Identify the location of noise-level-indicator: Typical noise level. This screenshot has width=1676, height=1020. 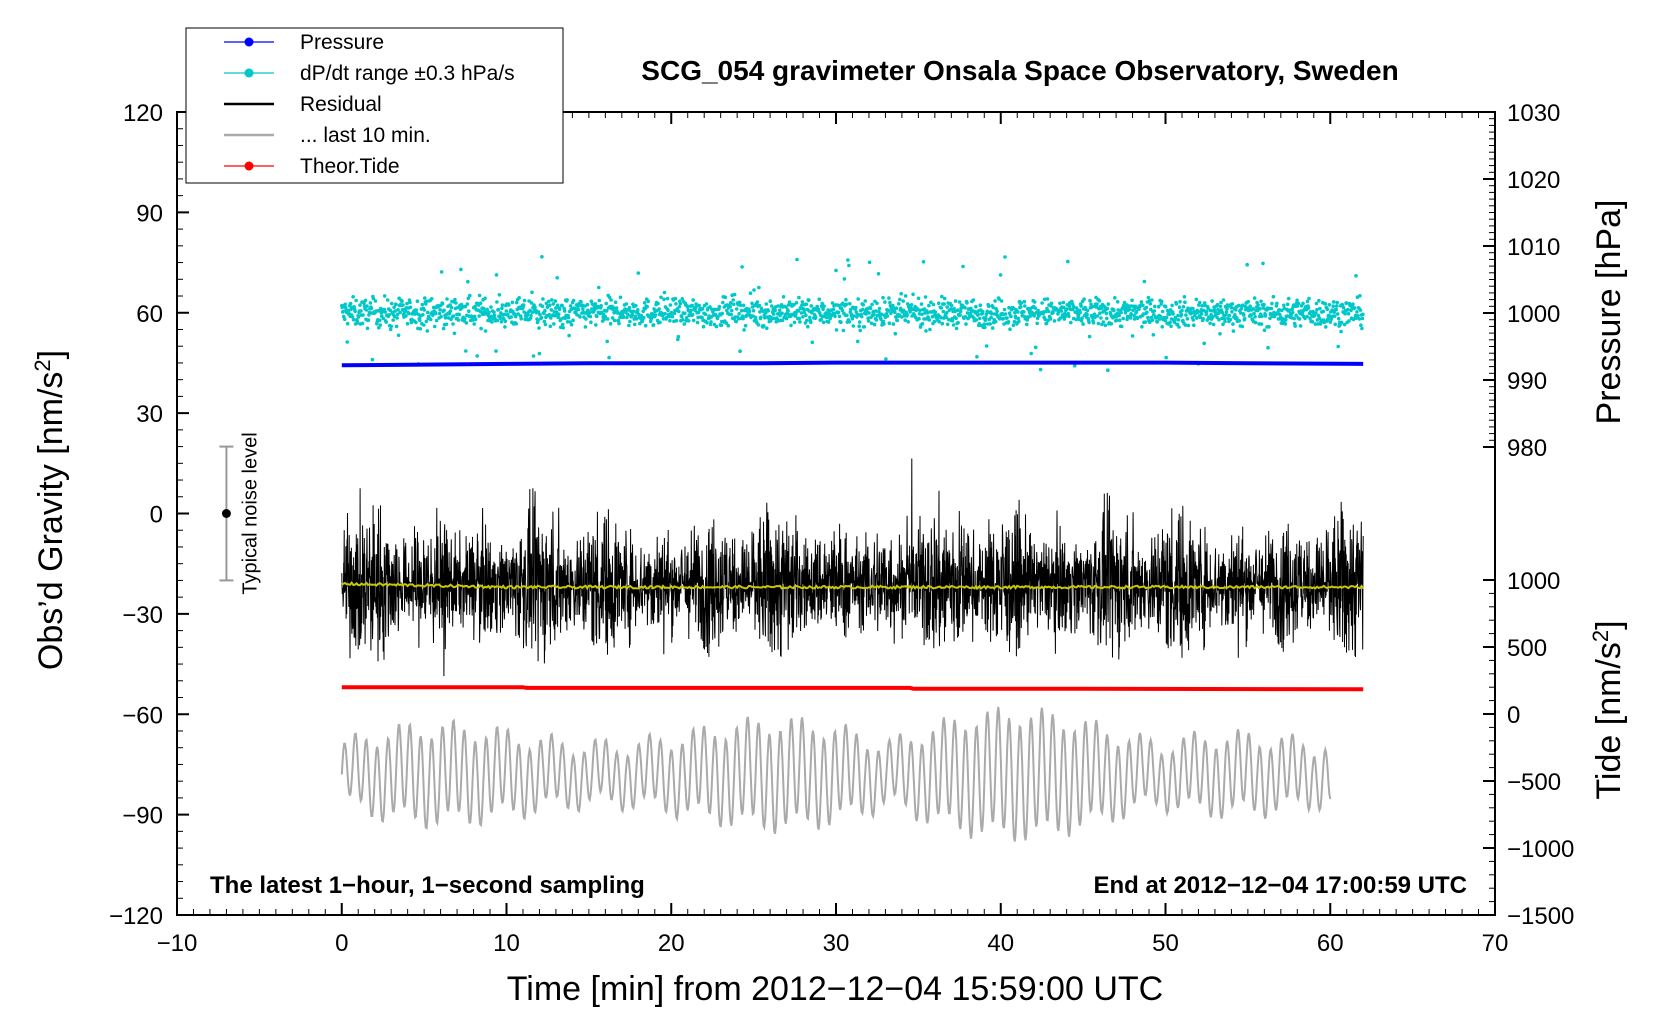
(240, 513).